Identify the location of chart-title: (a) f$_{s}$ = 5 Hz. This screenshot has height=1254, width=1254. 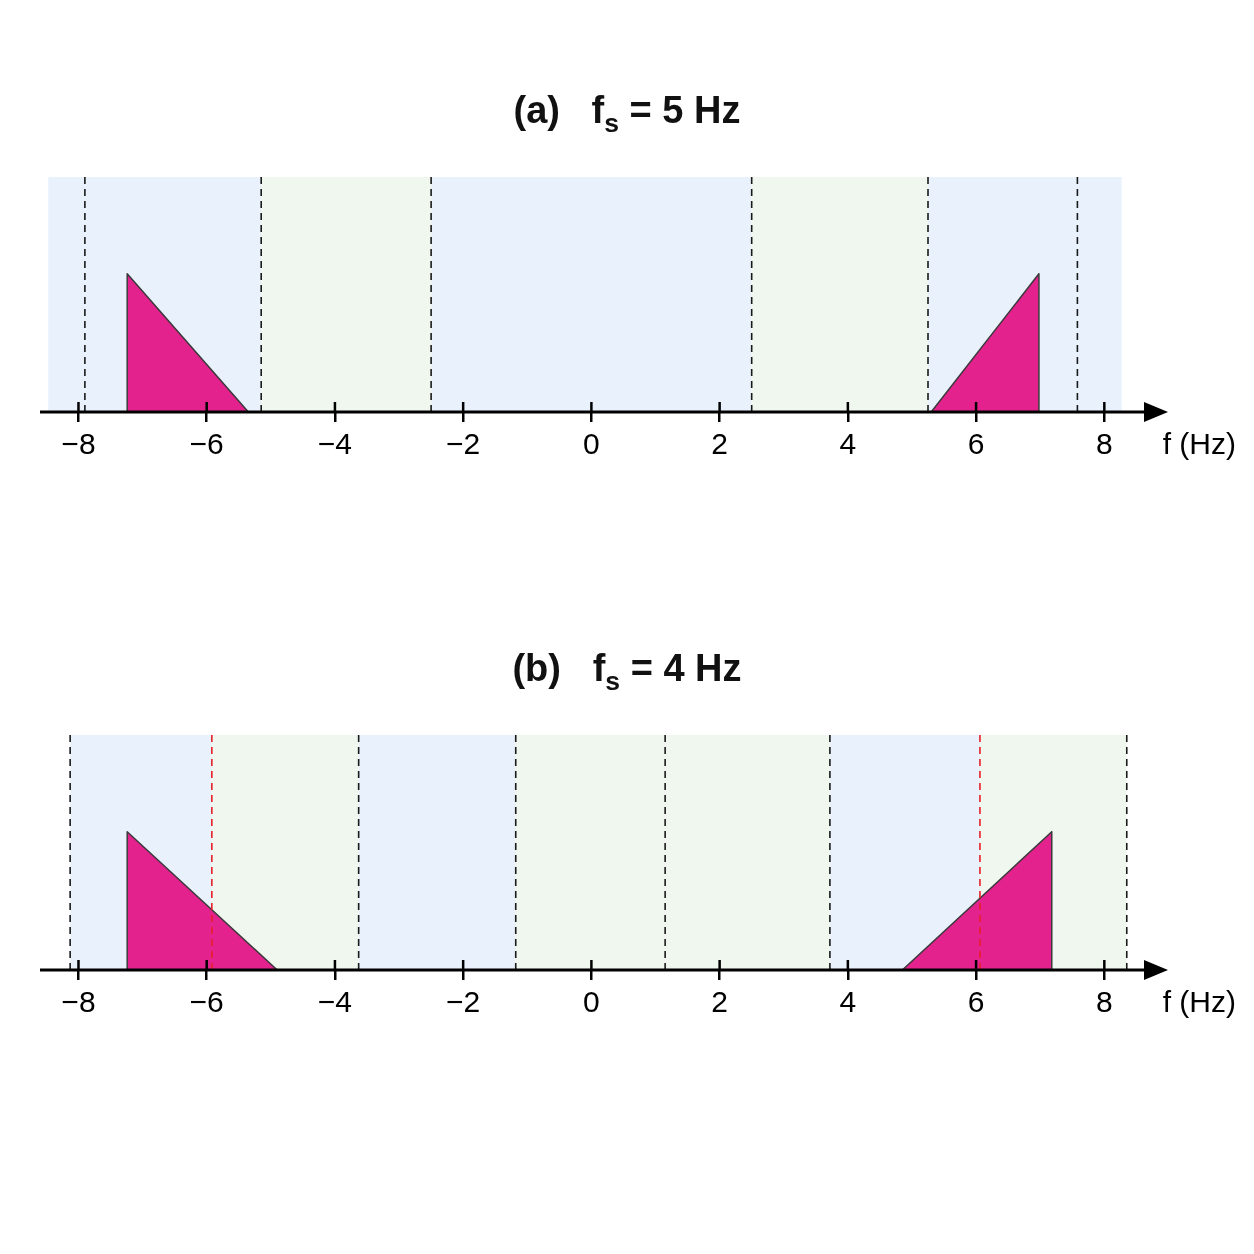
(627, 114).